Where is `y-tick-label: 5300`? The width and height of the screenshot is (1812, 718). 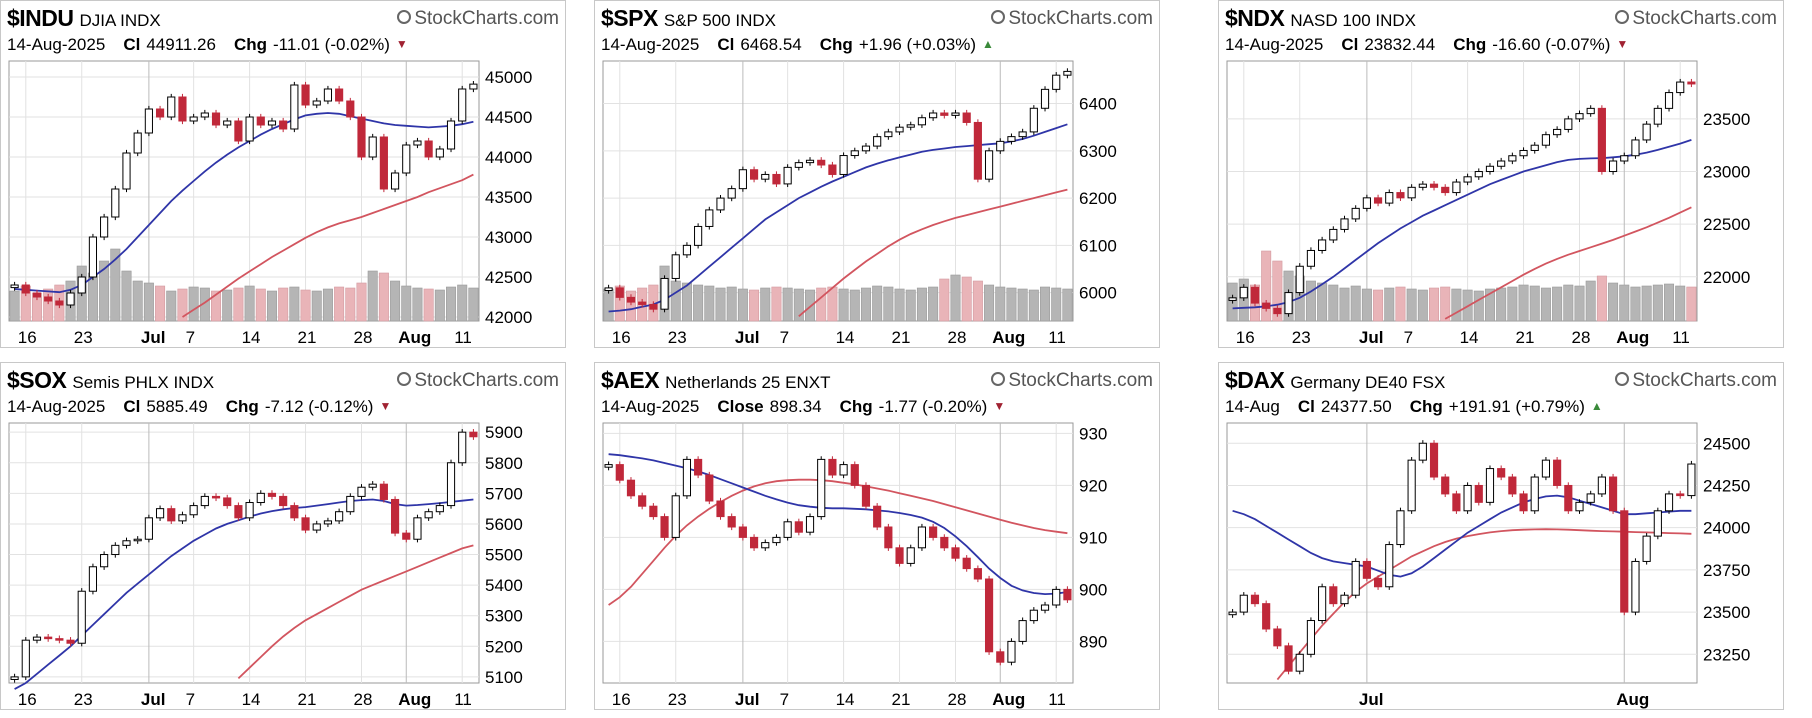 y-tick-label: 5300 is located at coordinates (504, 616).